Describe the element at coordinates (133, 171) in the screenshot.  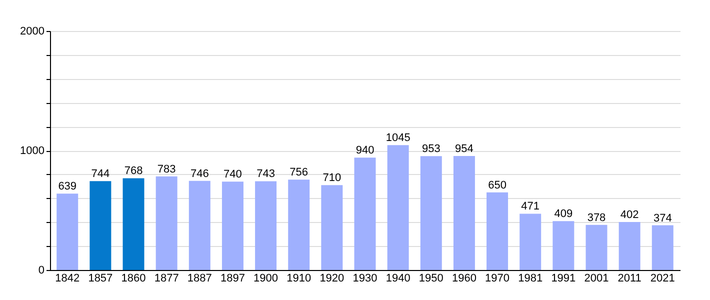
I see `data-label: 768` at that location.